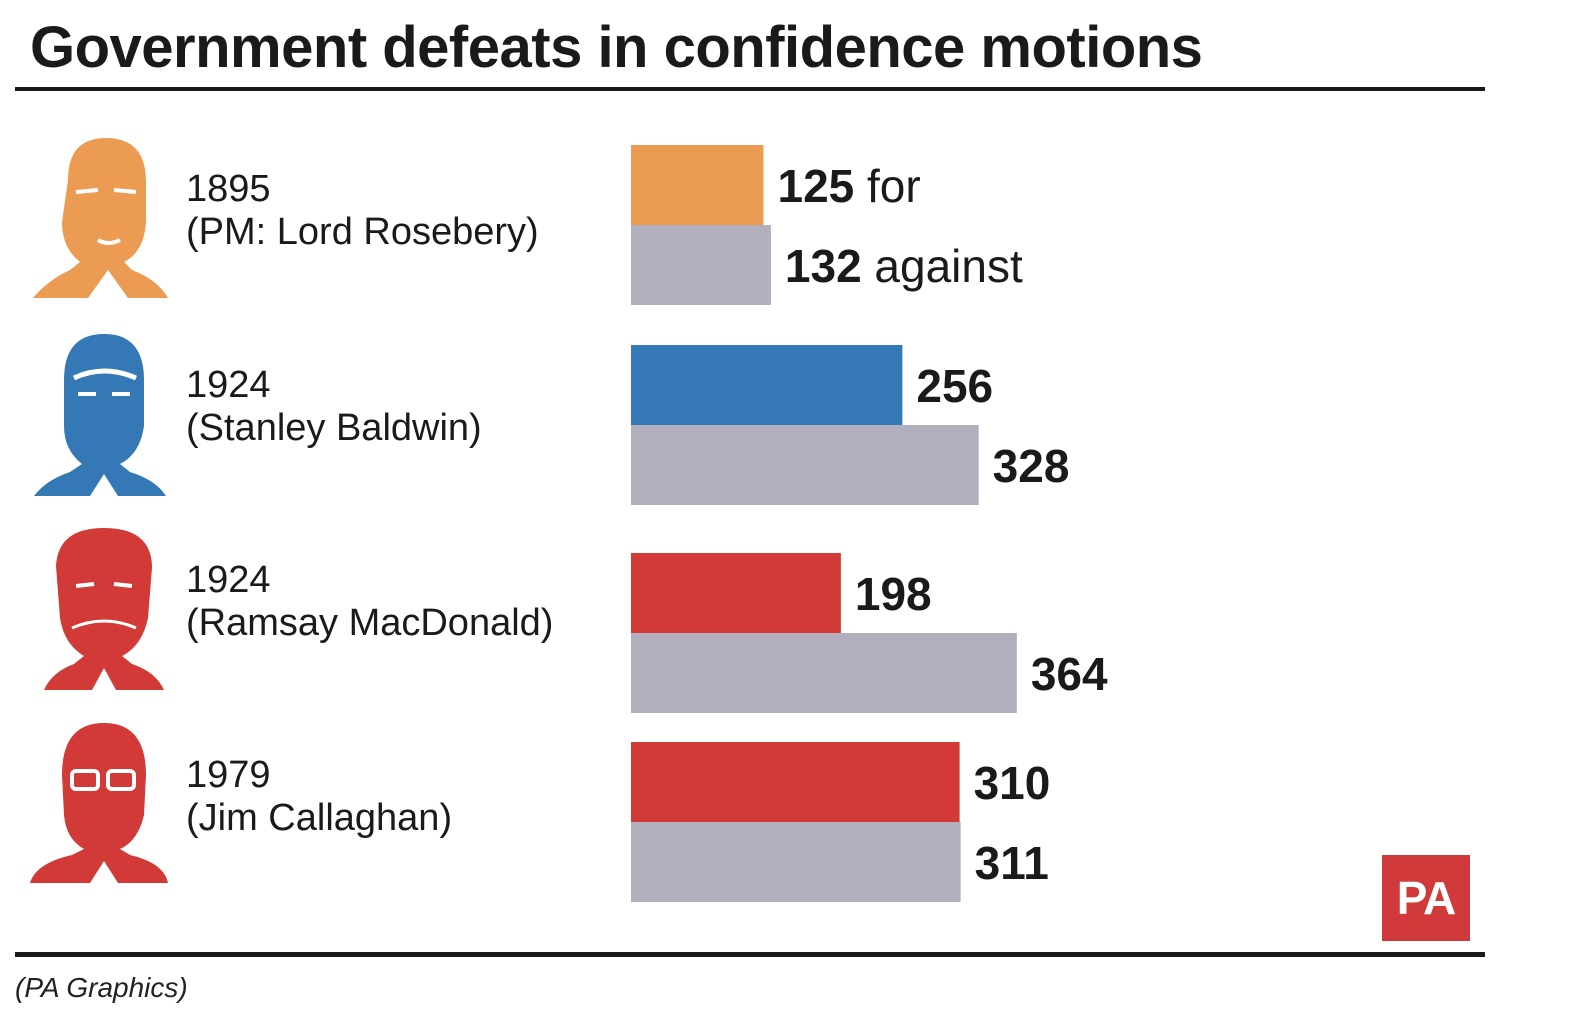  What do you see at coordinates (1012, 863) in the screenshot?
I see `data-label-against: 311` at bounding box center [1012, 863].